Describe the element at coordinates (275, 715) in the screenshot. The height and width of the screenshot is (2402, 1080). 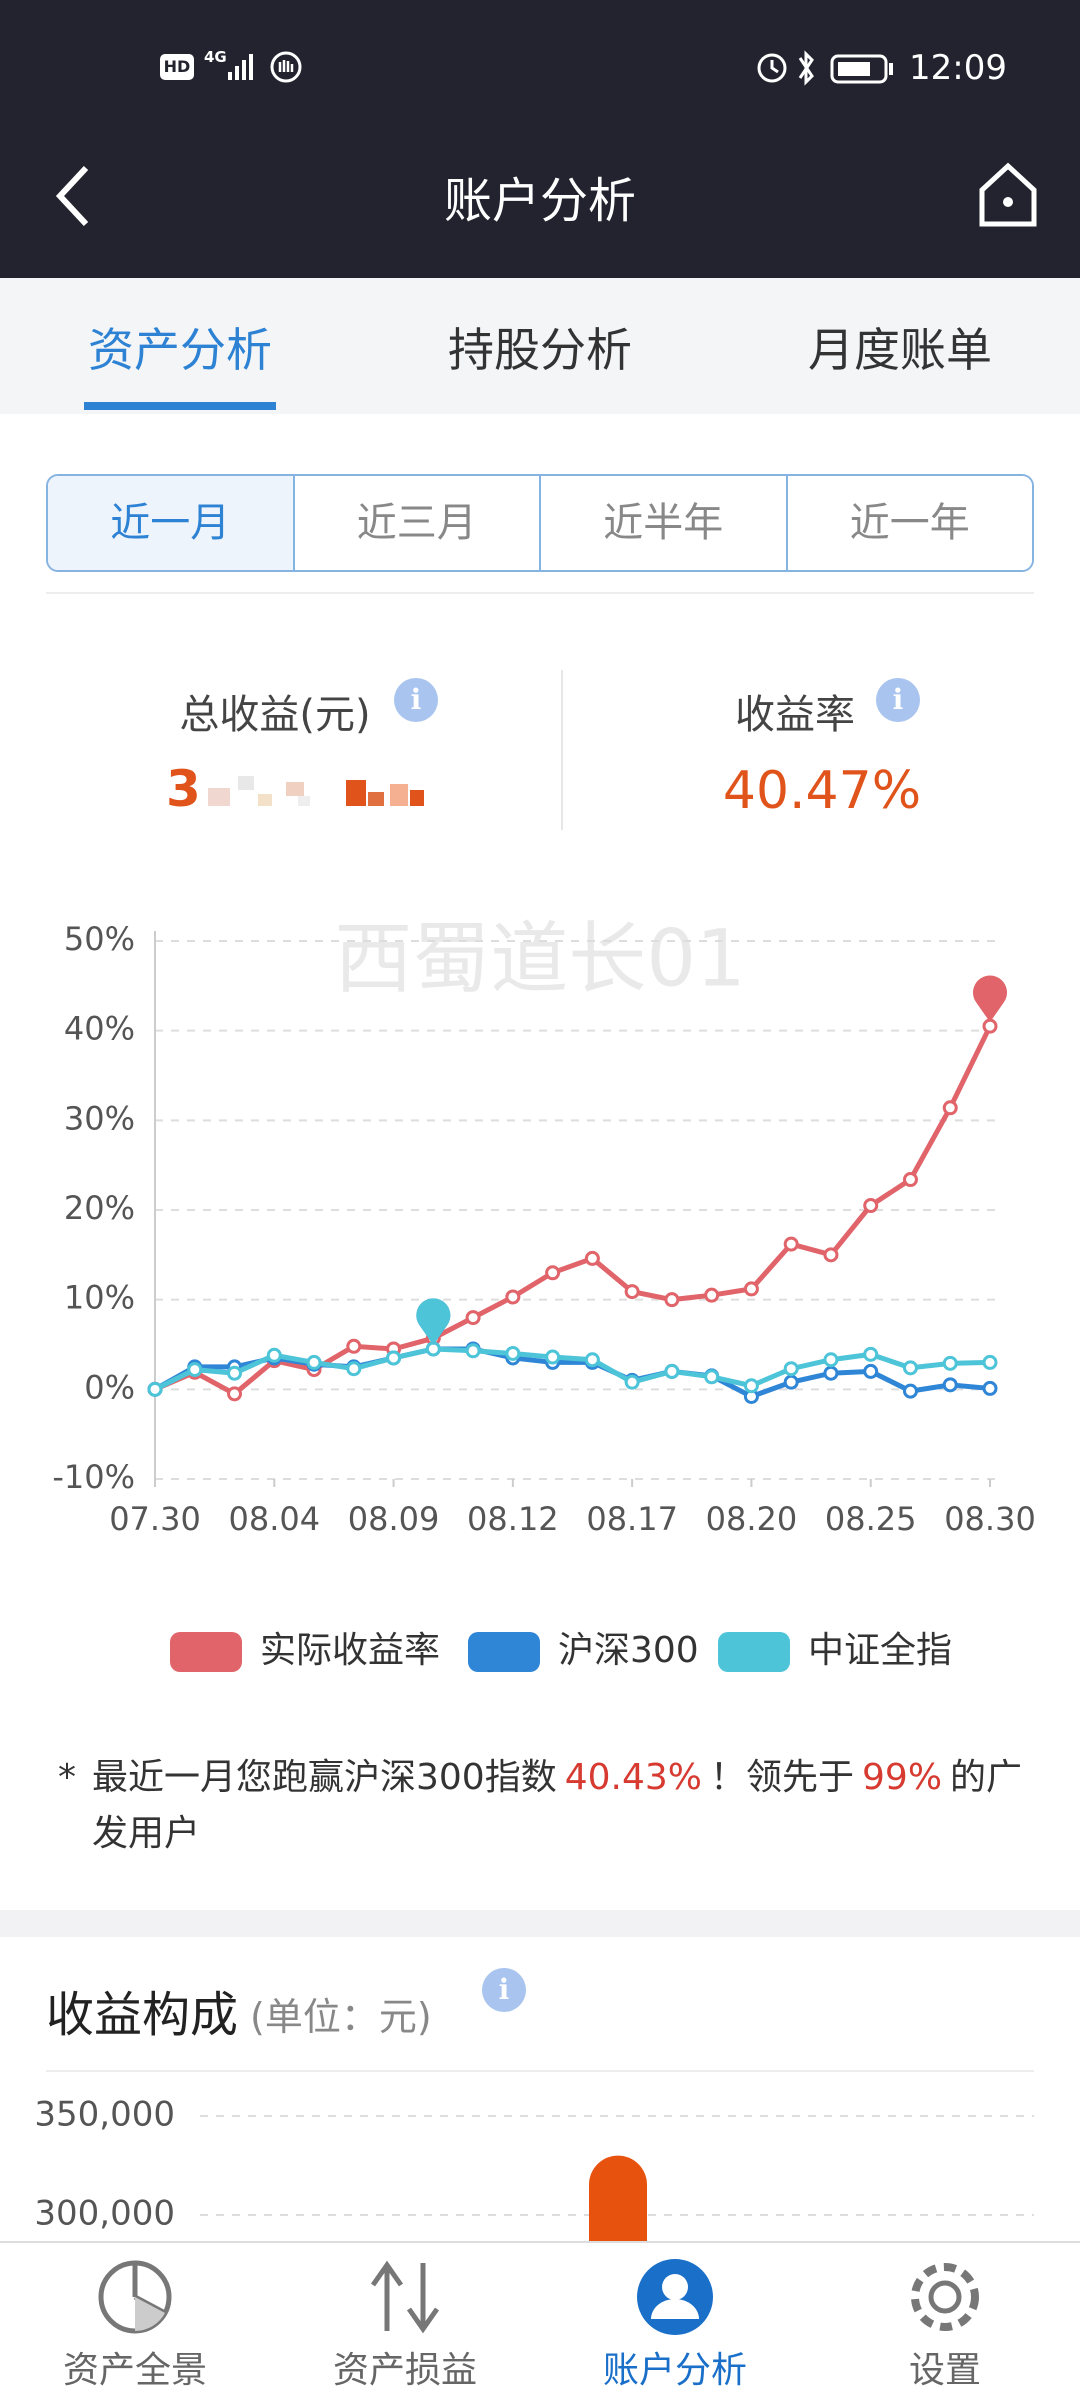
I see `total-label: 总收益(元)` at that location.